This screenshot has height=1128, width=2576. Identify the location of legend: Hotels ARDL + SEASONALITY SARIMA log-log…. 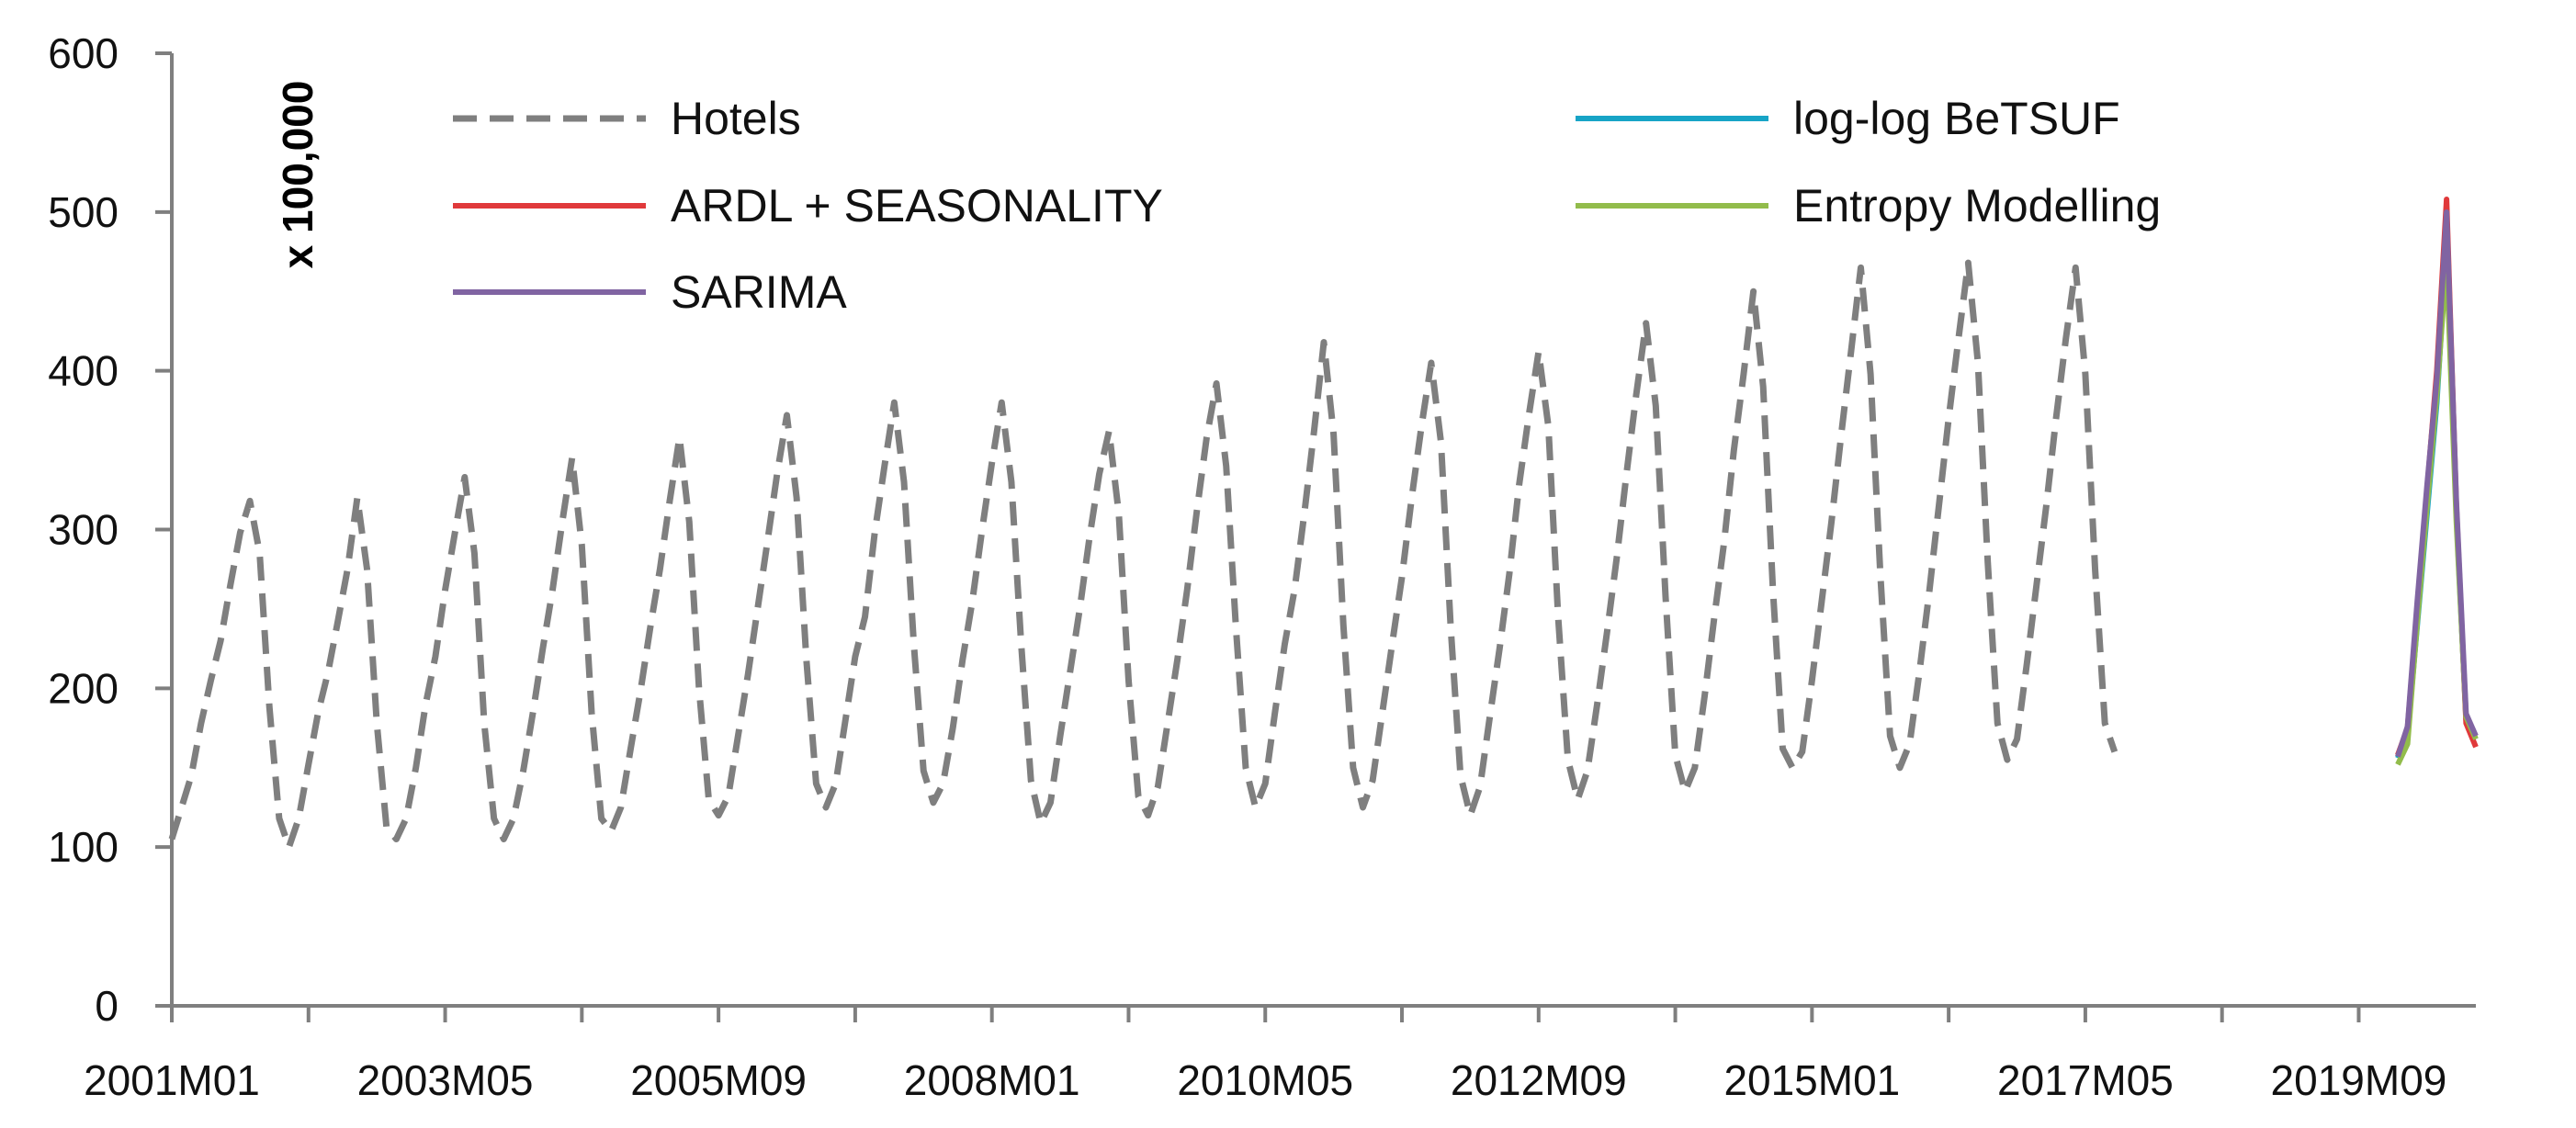
(1307, 205).